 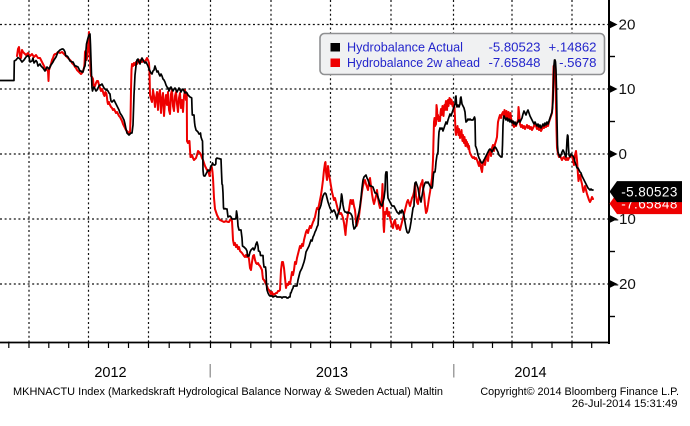 What do you see at coordinates (625, 404) in the screenshot?
I see `svg-text: 26-Jul-2014 15:31:49` at bounding box center [625, 404].